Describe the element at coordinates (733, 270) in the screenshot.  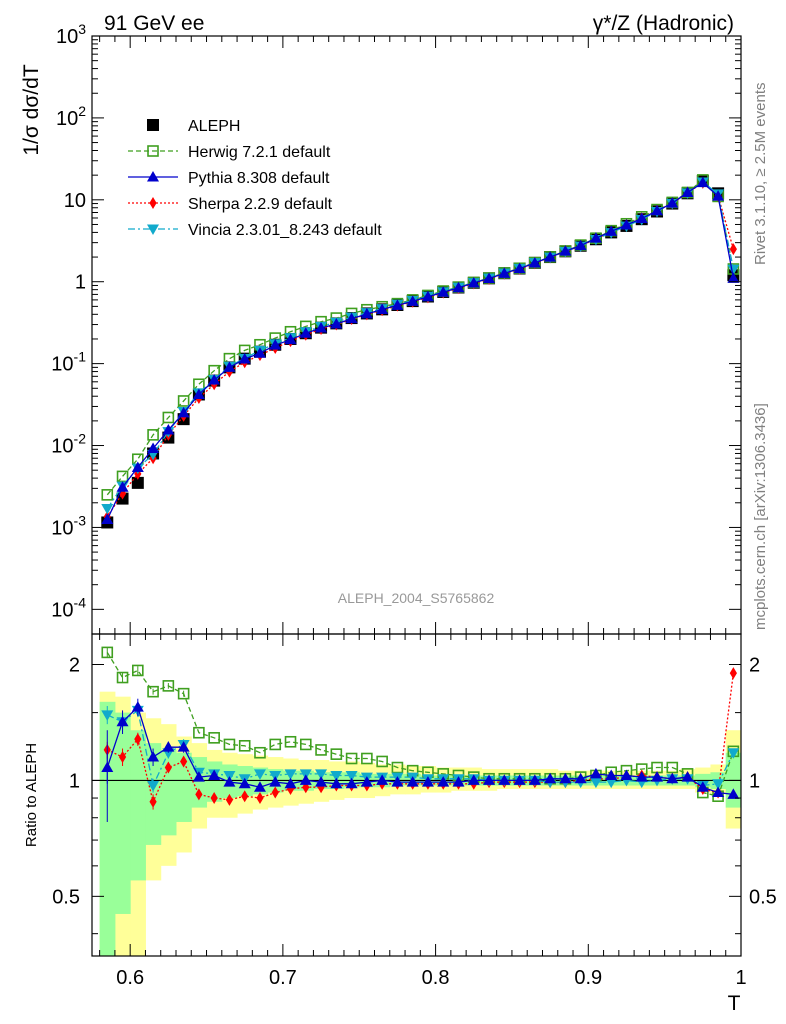
I see `main-point-vincia` at that location.